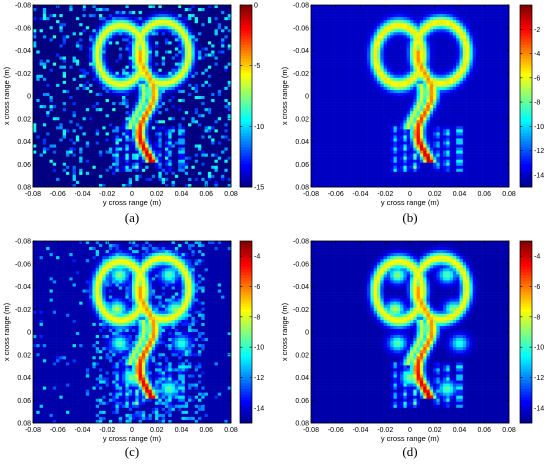 Image resolution: width=550 pixels, height=464 pixels. I want to click on panel-caption: (b), so click(409, 217).